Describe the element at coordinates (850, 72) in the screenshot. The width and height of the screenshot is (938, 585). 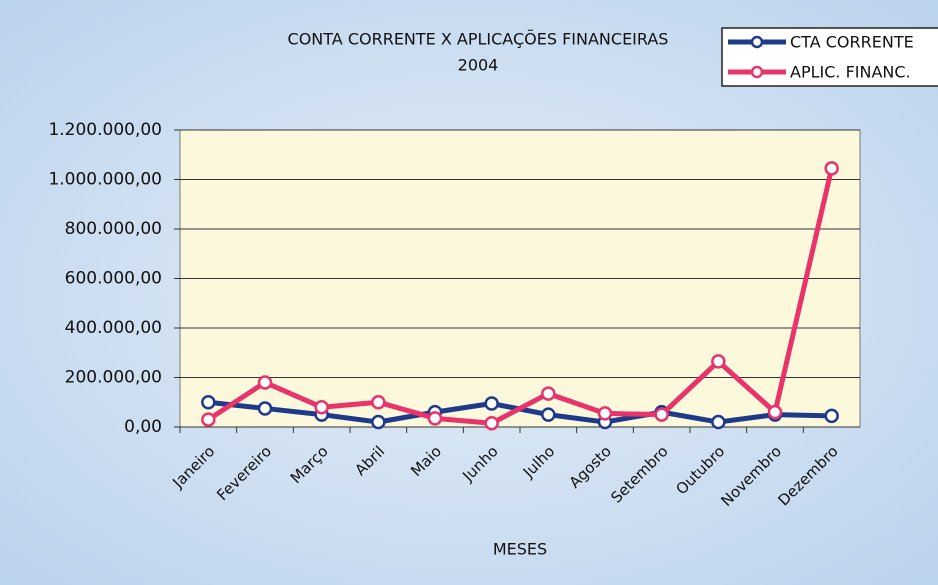
I see `legend-label: APLIC. FINANC.` at that location.